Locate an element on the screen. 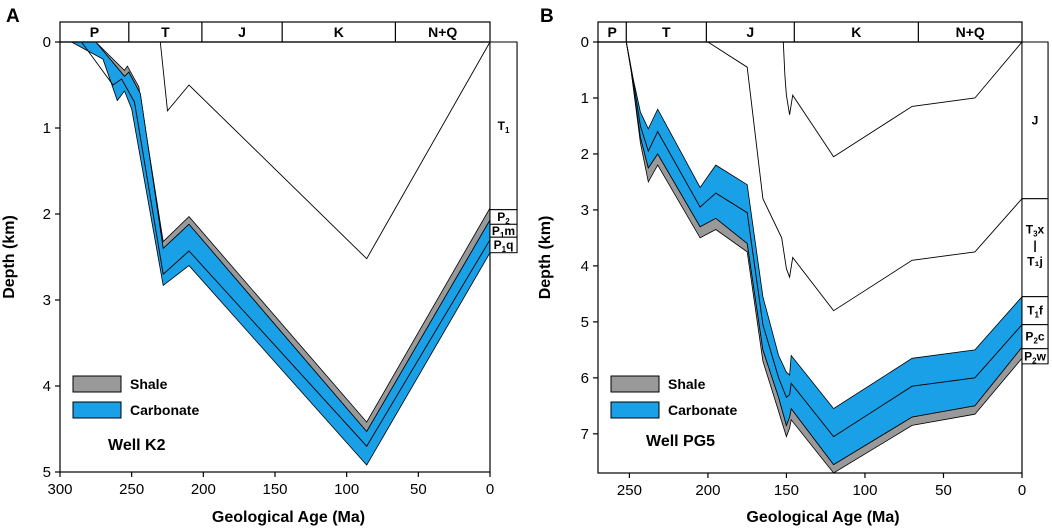  well-name: Well K2 is located at coordinates (137, 445).